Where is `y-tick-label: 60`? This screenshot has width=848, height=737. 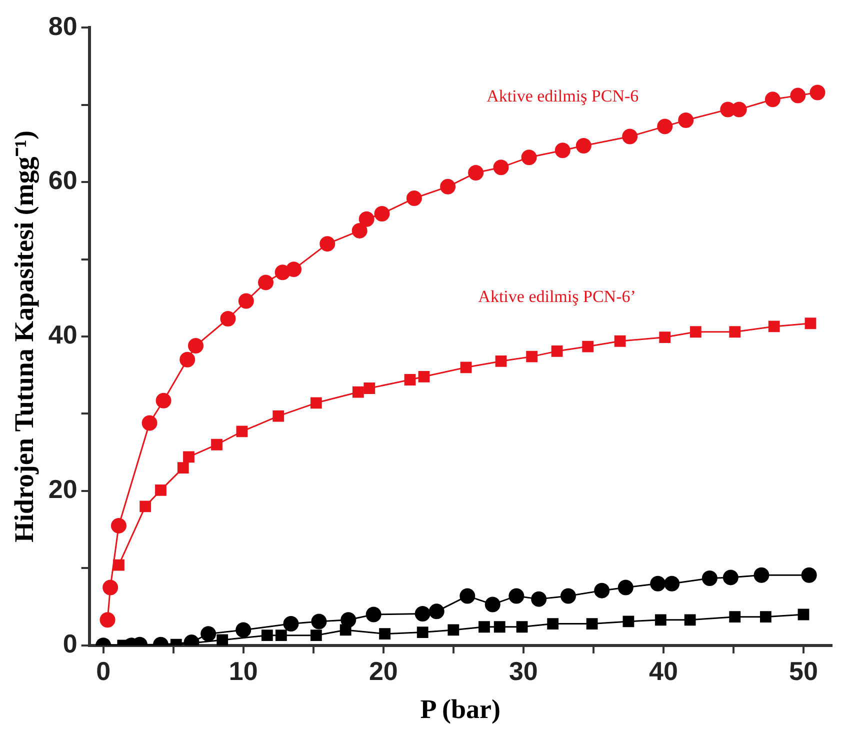 y-tick-label: 60 is located at coordinates (63, 180).